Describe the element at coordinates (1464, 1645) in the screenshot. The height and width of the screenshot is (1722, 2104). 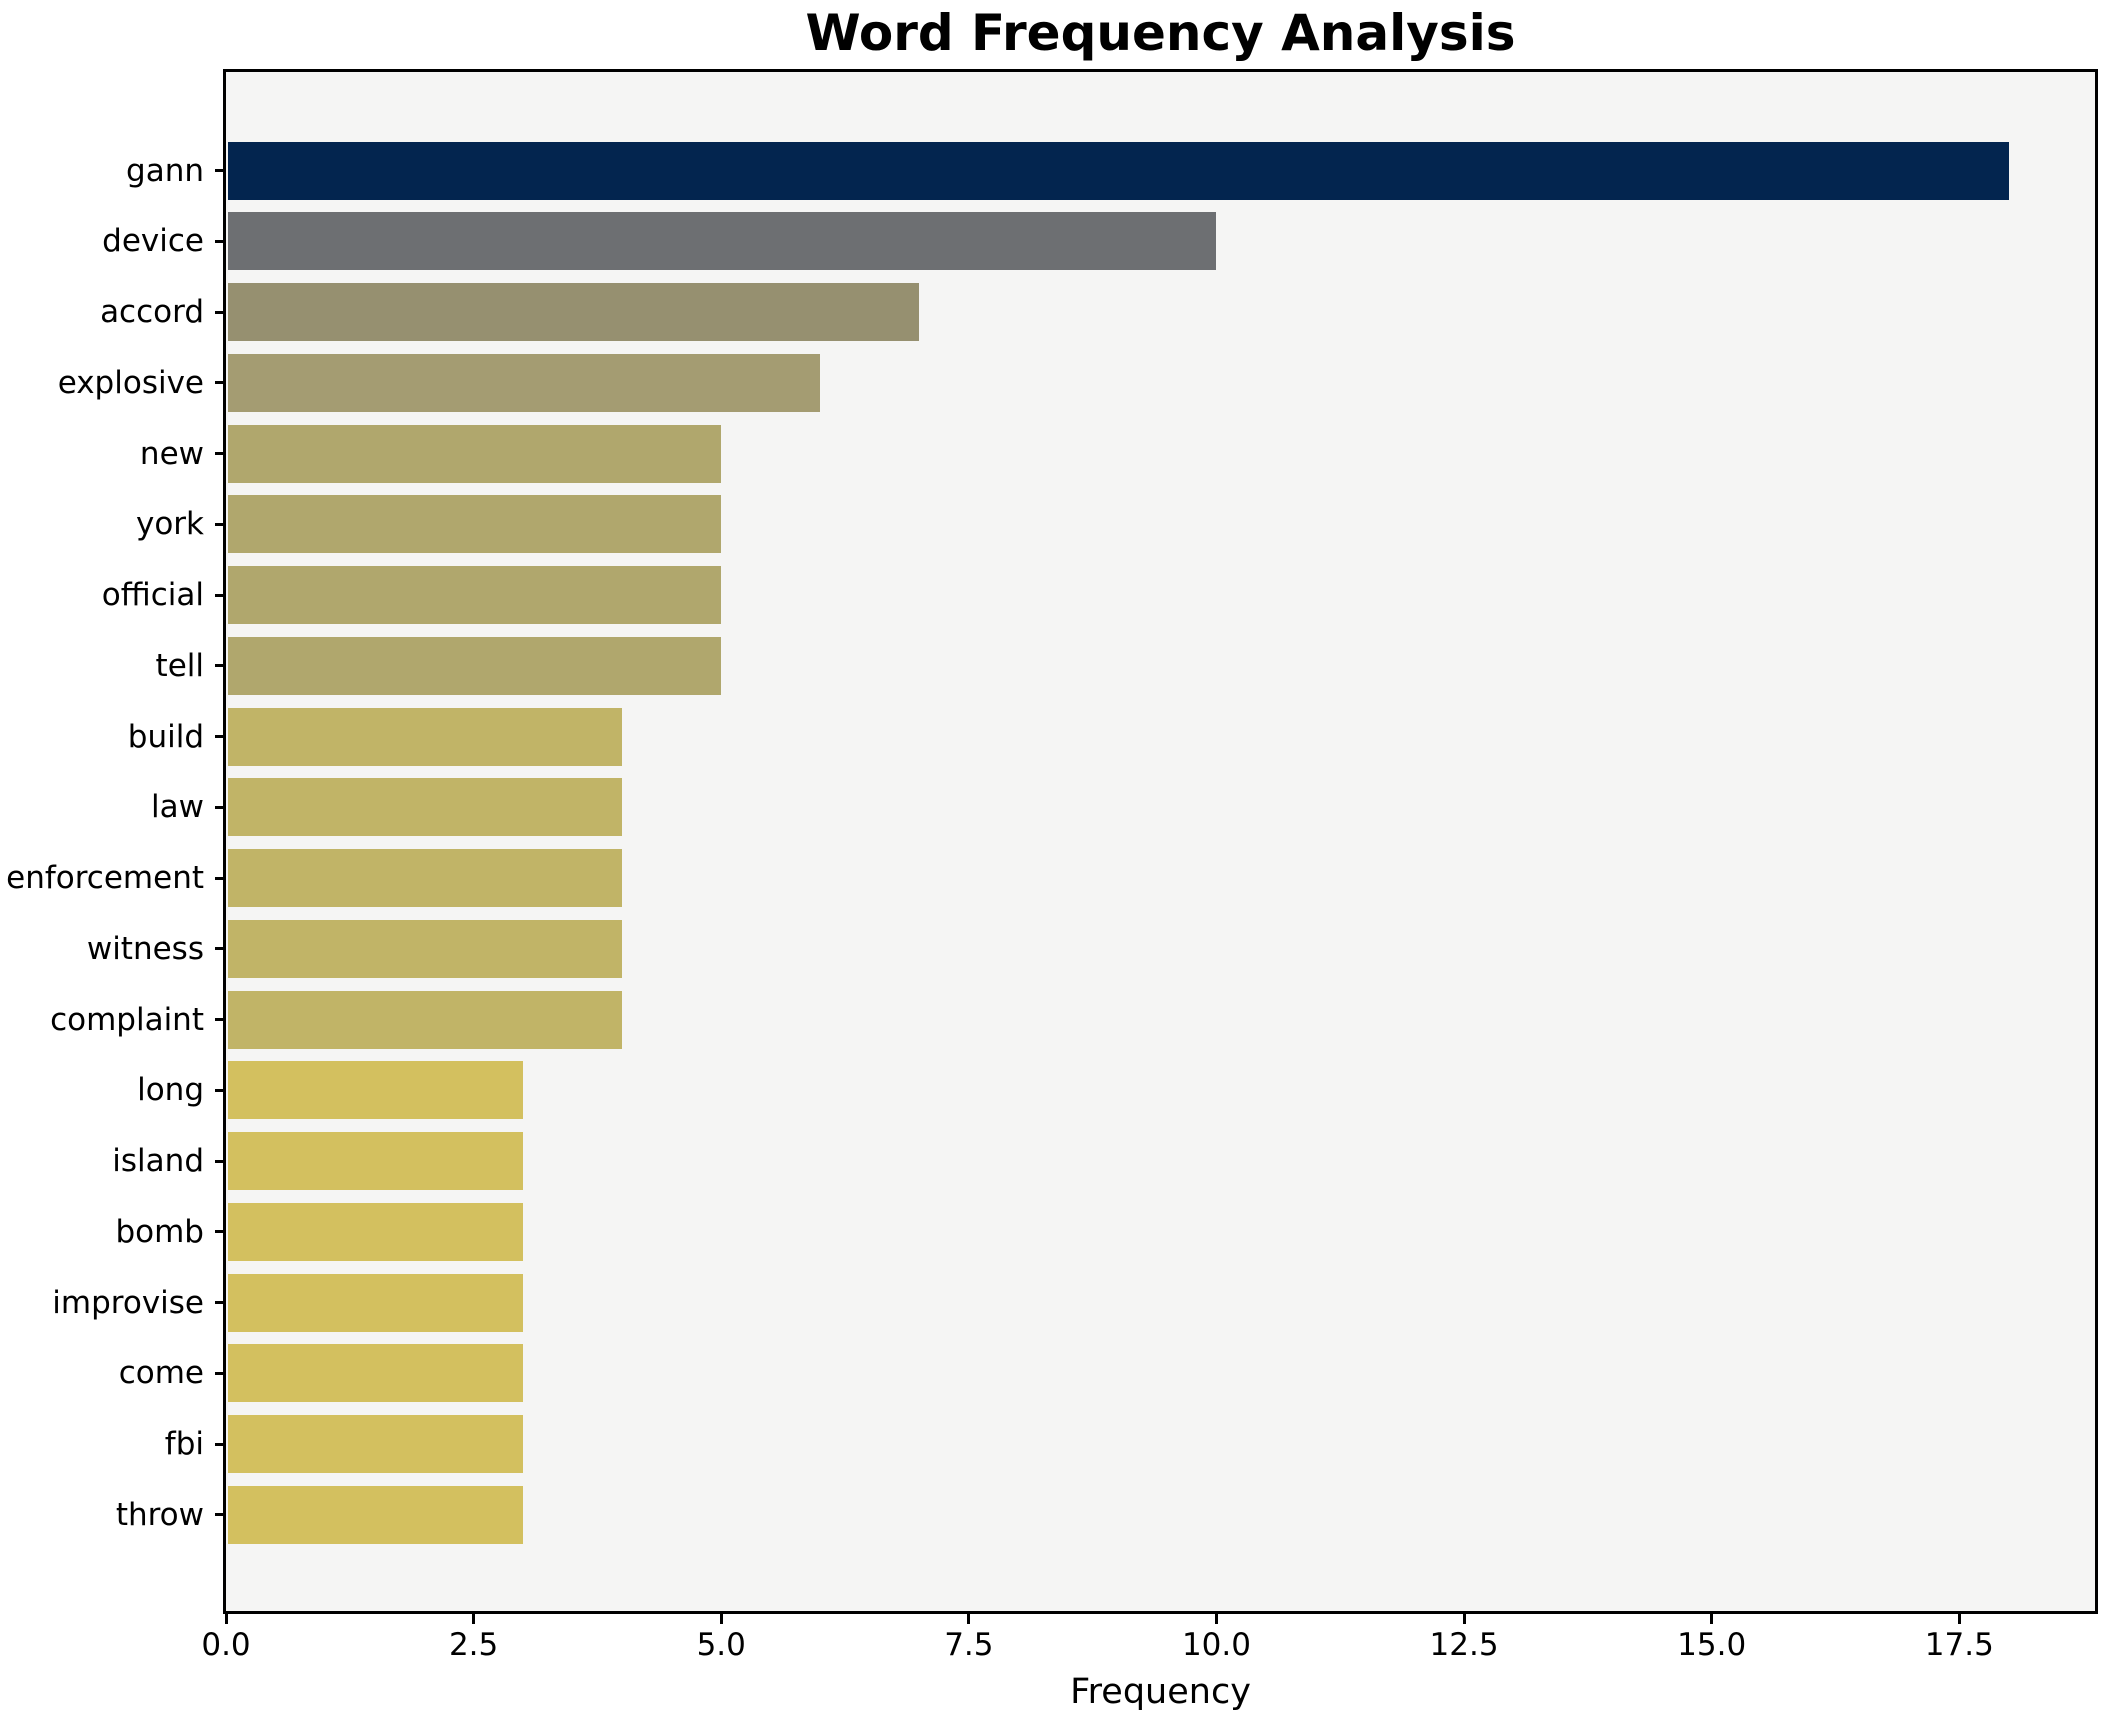
I see `x-tick-label: 12.5` at that location.